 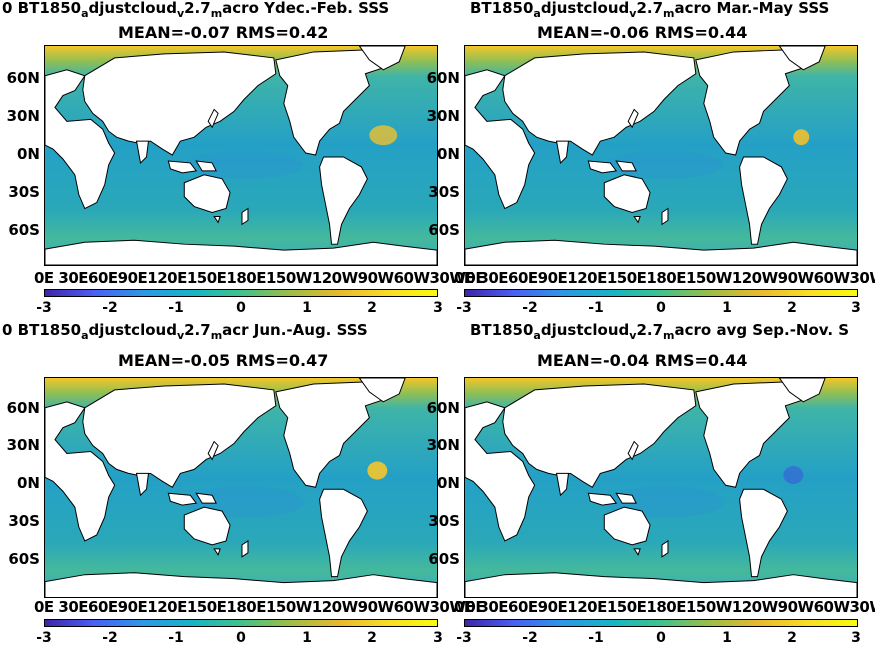 What do you see at coordinates (438, 638) in the screenshot?
I see `panel-3-cb-tick: 3` at bounding box center [438, 638].